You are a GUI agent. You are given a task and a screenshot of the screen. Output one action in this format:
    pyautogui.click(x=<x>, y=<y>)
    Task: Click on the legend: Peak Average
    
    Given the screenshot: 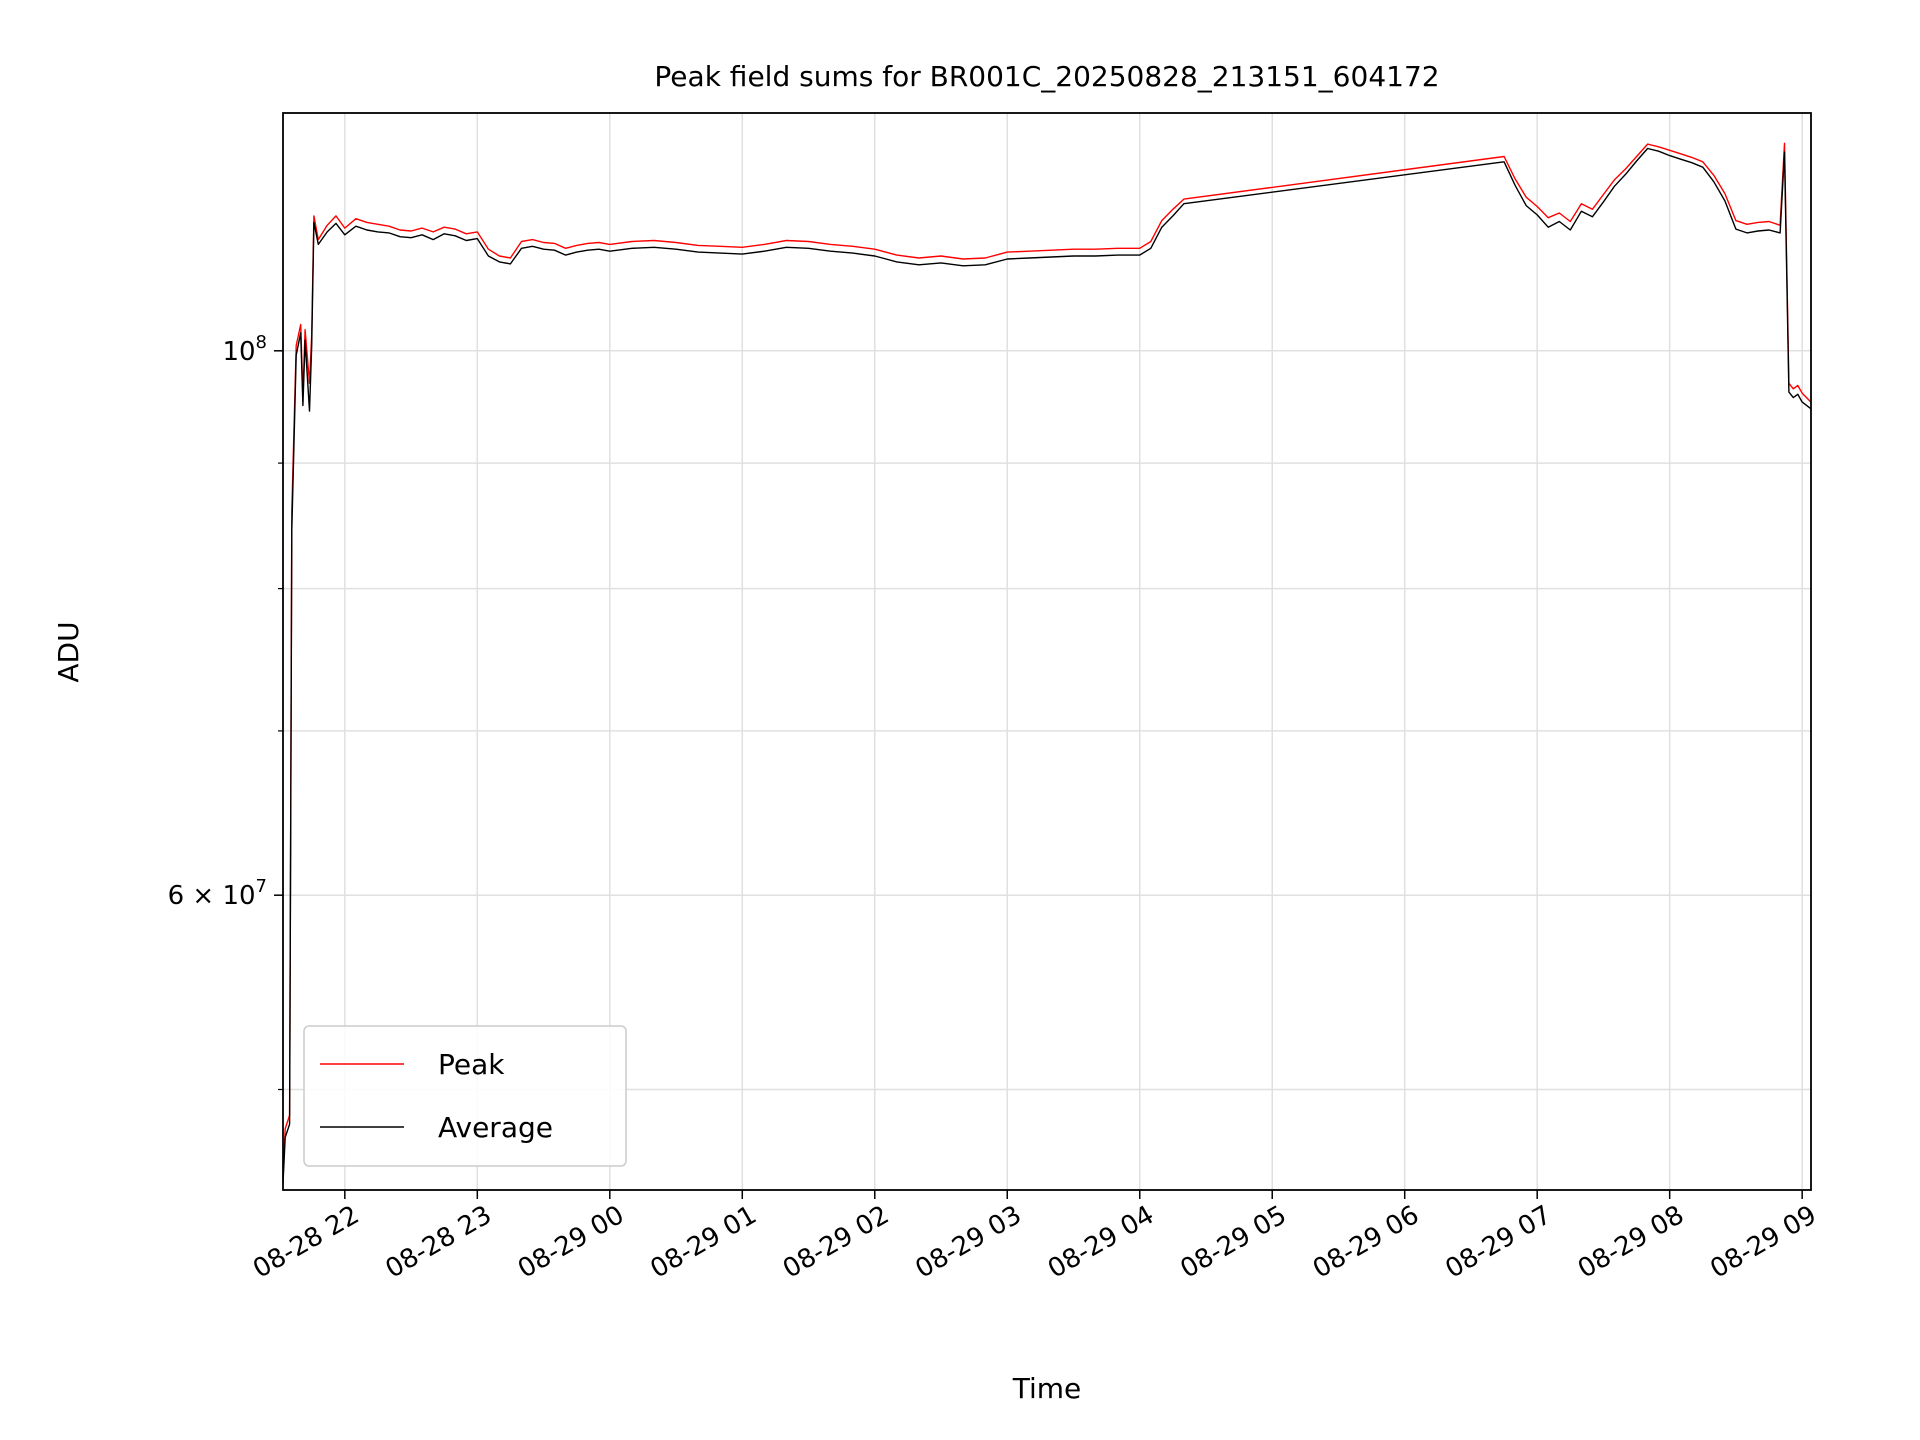 What is the action you would take?
    pyautogui.click(x=465, y=1096)
    